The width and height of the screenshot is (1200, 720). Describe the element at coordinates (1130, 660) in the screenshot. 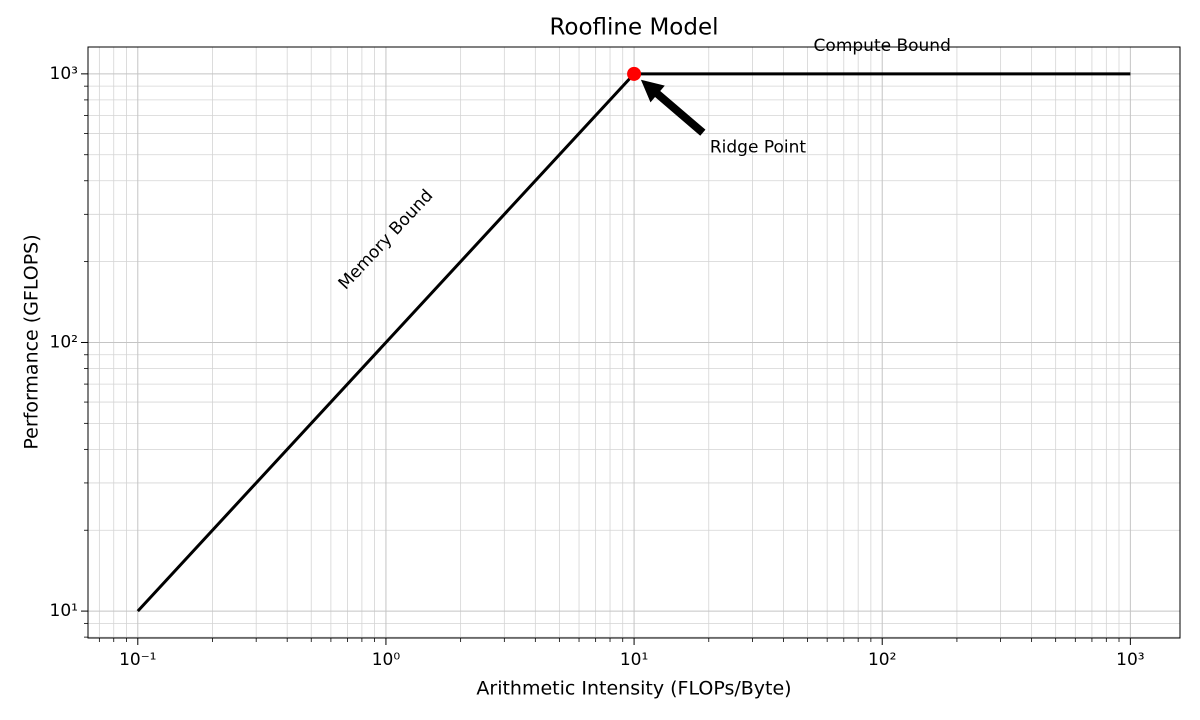

I see `x-tick-label: 10³` at that location.